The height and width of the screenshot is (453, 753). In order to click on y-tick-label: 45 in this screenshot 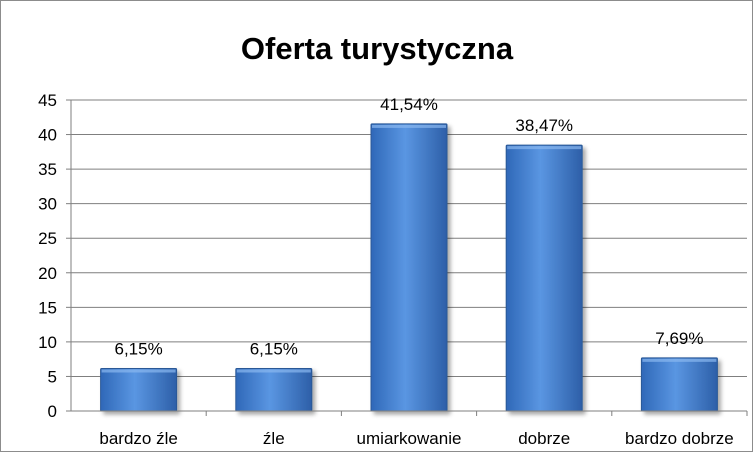, I will do `click(47, 100)`.